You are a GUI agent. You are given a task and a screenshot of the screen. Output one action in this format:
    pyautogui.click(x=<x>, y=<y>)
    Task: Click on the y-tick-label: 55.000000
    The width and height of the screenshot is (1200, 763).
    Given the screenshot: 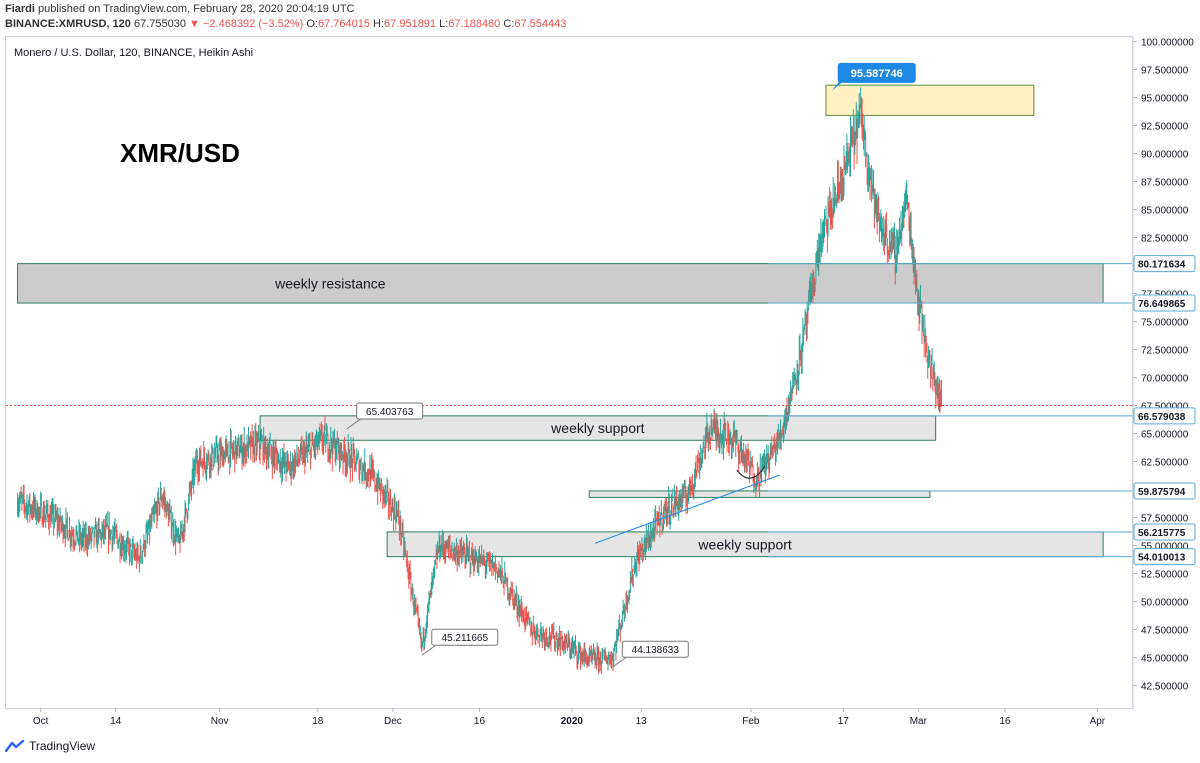 What is the action you would take?
    pyautogui.click(x=1165, y=547)
    